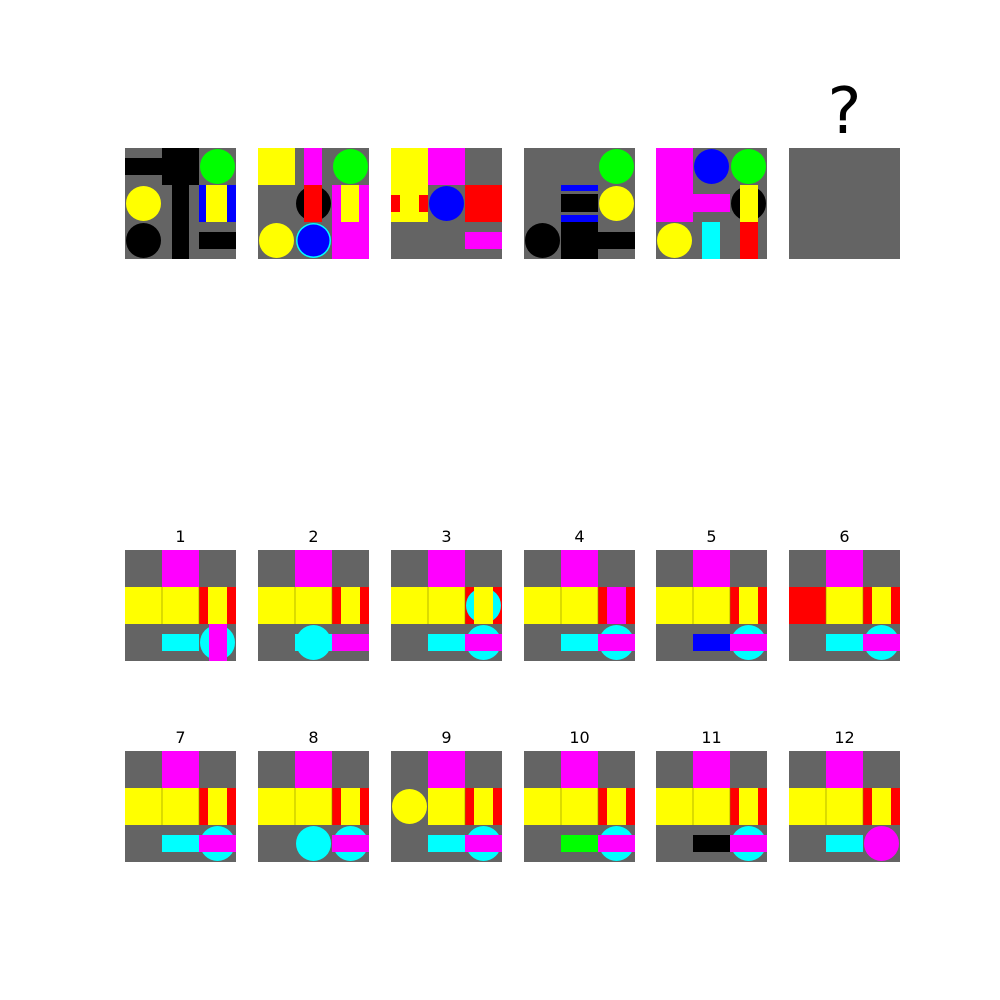 This screenshot has width=1000, height=1000. I want to click on answer-label-9: 9, so click(446, 737).